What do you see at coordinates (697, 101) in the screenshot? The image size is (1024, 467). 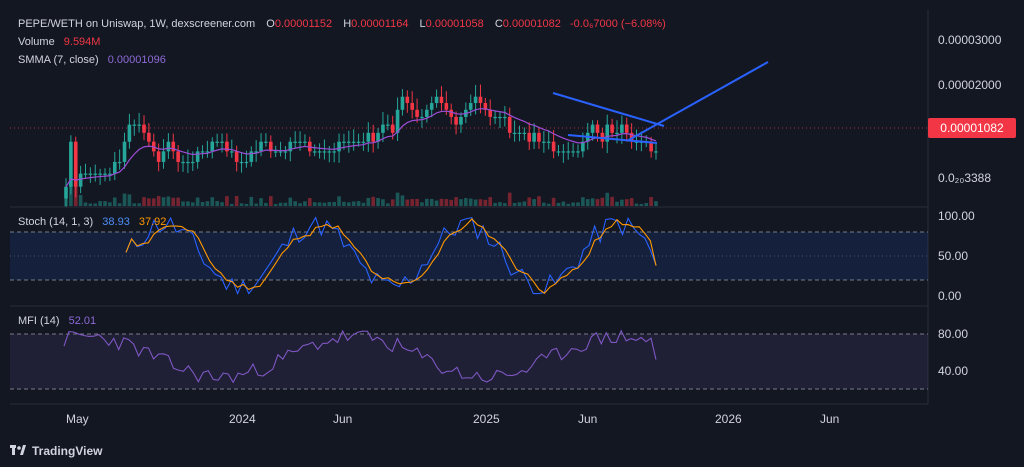 I see `trendline-projection` at bounding box center [697, 101].